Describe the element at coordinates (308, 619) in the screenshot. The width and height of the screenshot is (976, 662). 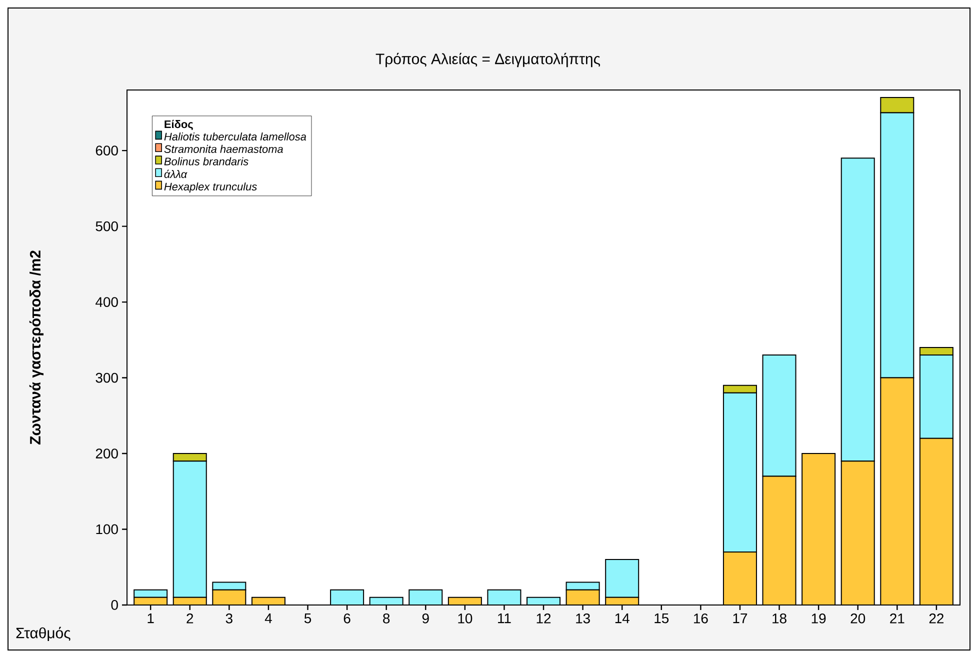
I see `x-tick-label: 5` at that location.